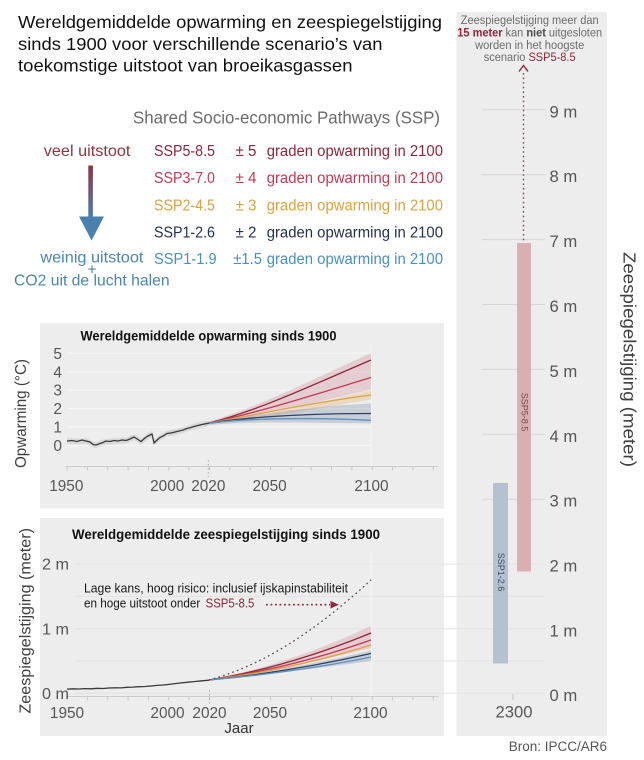 The height and width of the screenshot is (760, 644). Describe the element at coordinates (57, 446) in the screenshot. I see `svg-text: 0` at that location.